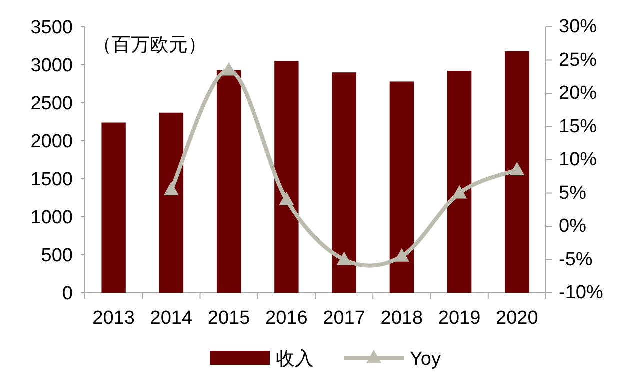 This screenshot has width=640, height=379. What do you see at coordinates (578, 60) in the screenshot?
I see `y2-tick-label: 25%` at bounding box center [578, 60].